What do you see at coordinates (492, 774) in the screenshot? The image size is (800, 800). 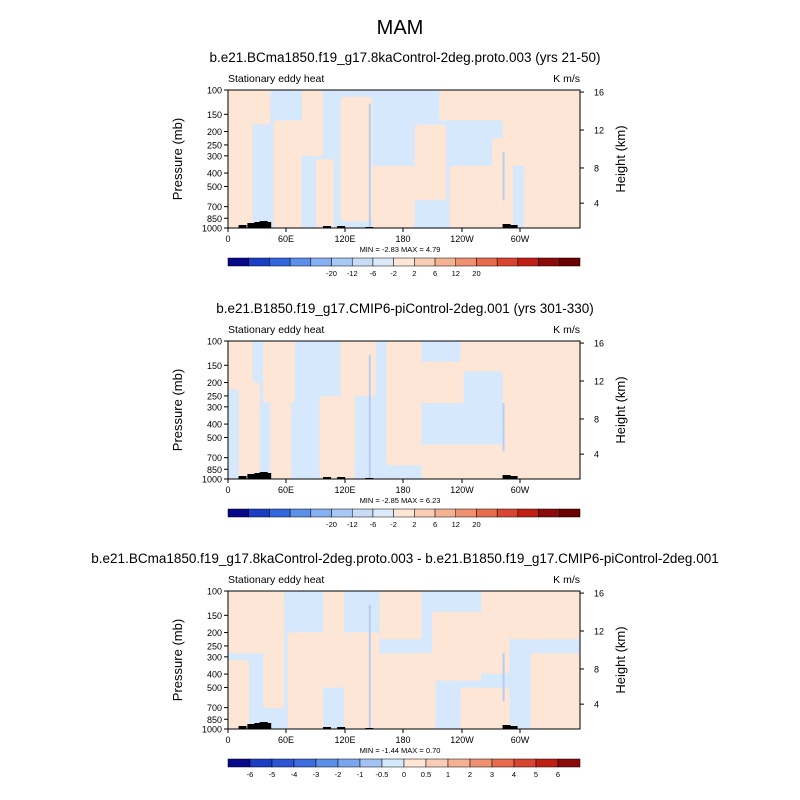 I see `colorbar-label: 3` at bounding box center [492, 774].